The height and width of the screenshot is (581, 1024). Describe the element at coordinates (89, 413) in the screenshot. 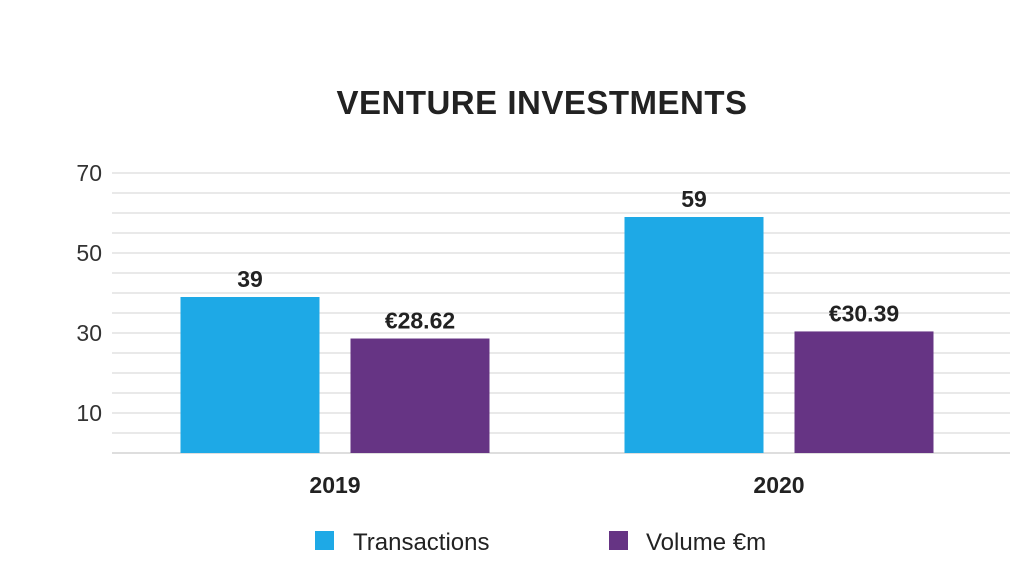

I see `y-tick-label: 10` at that location.